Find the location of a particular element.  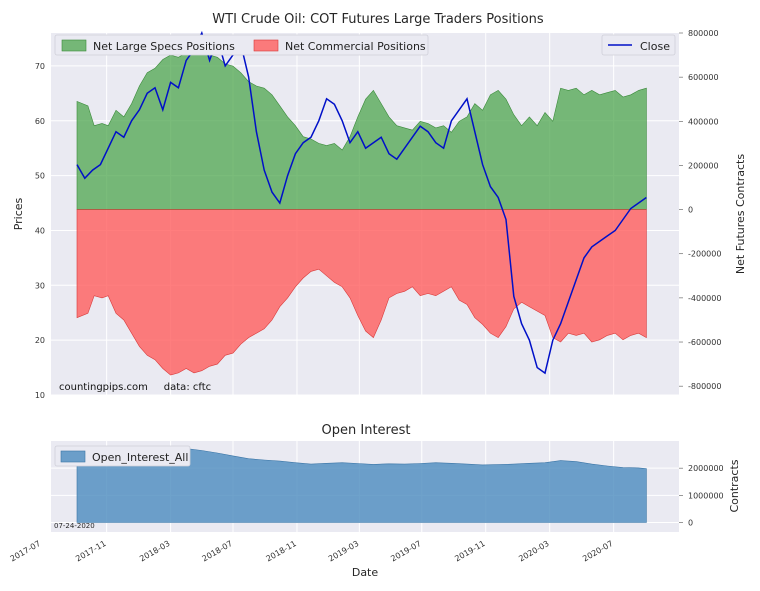

bottom-x-tick-label: 2017-11 is located at coordinates (90, 551).